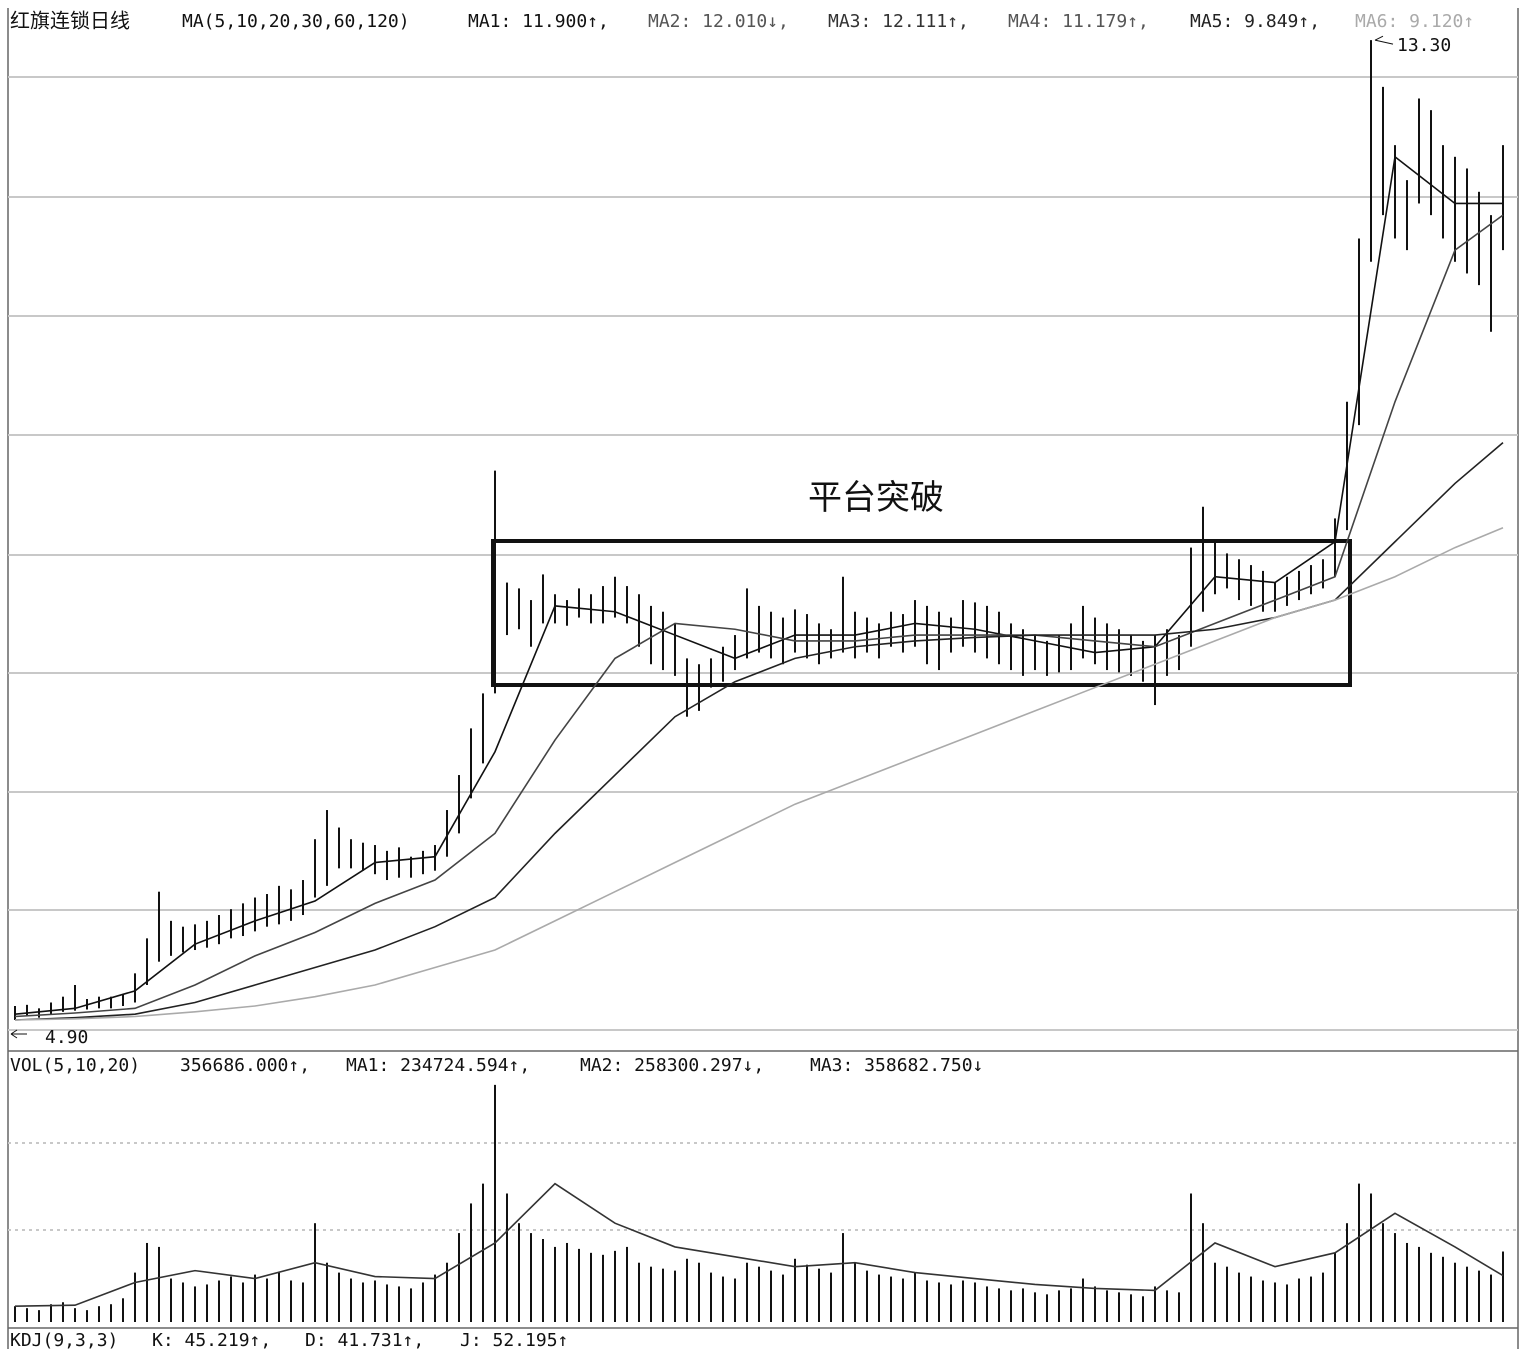 The image size is (1524, 1349). What do you see at coordinates (898, 21) in the screenshot?
I see `legend-item: MA3: 12.111↑,` at bounding box center [898, 21].